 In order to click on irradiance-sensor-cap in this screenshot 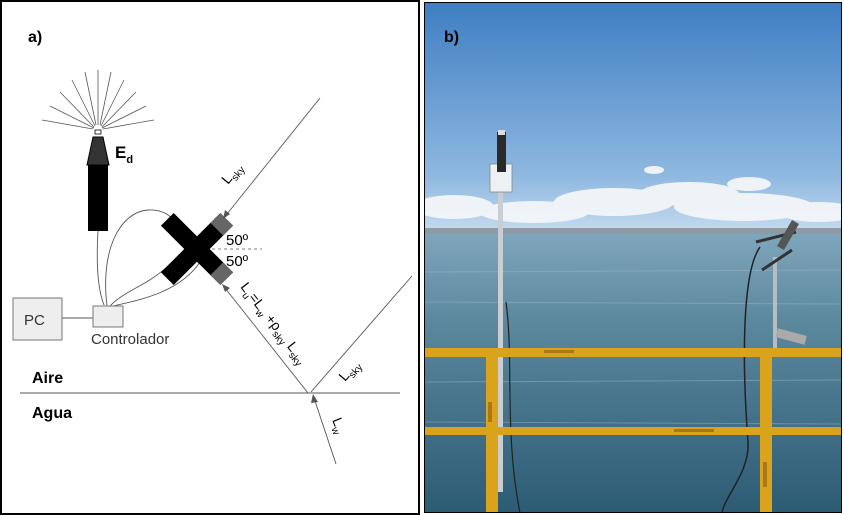, I will do `click(501, 132)`.